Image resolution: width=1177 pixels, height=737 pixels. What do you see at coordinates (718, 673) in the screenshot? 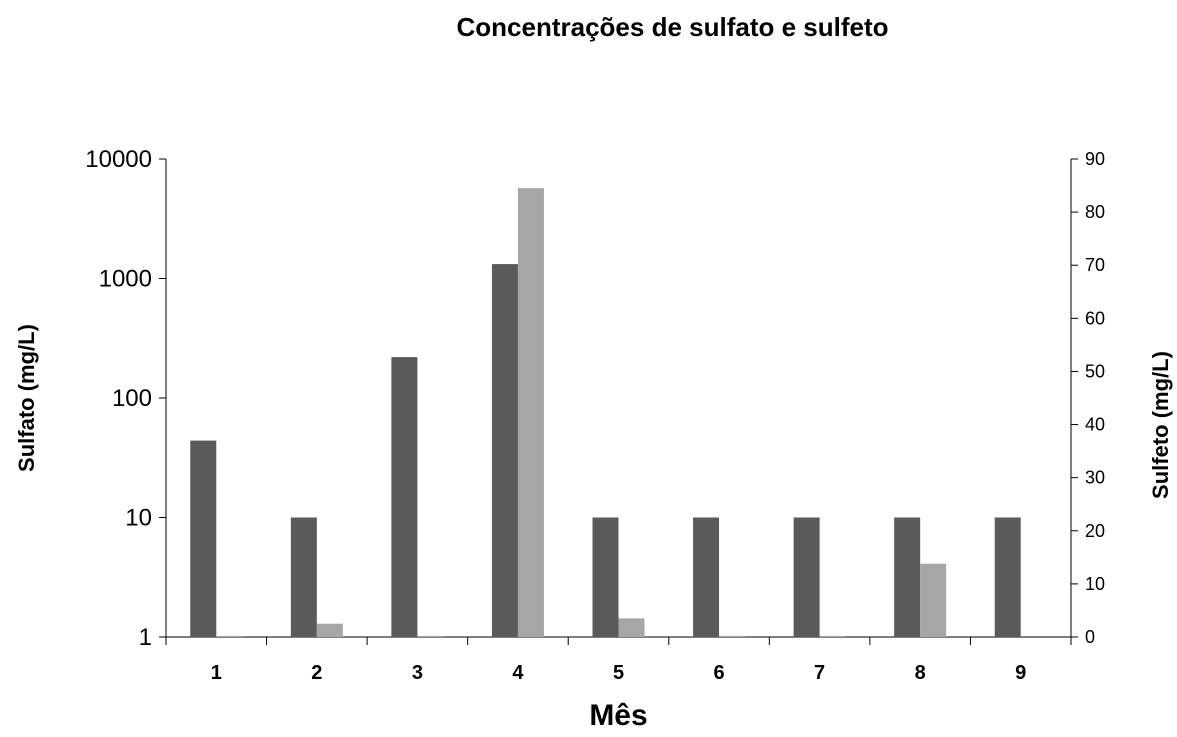
I see `x-tick-label: 6` at bounding box center [718, 673].